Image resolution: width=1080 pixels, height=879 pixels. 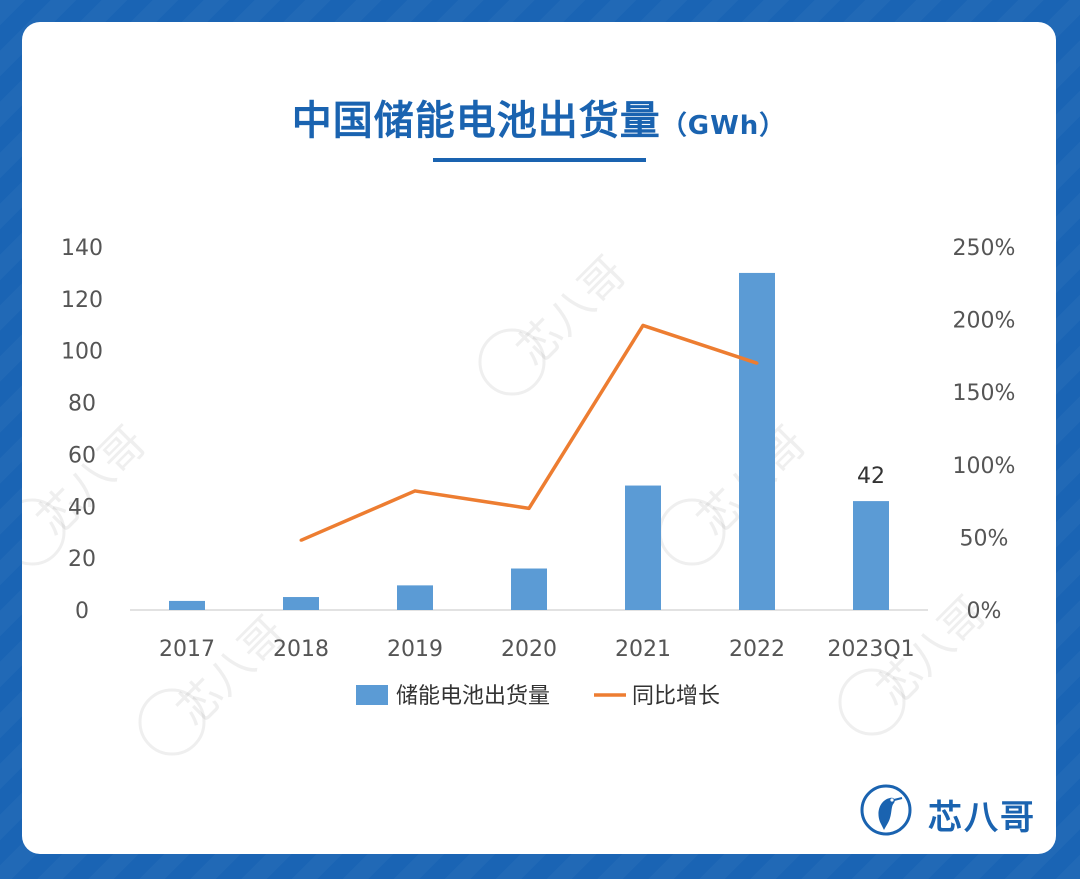 What do you see at coordinates (757, 649) in the screenshot?
I see `x-tick-label: 2022` at bounding box center [757, 649].